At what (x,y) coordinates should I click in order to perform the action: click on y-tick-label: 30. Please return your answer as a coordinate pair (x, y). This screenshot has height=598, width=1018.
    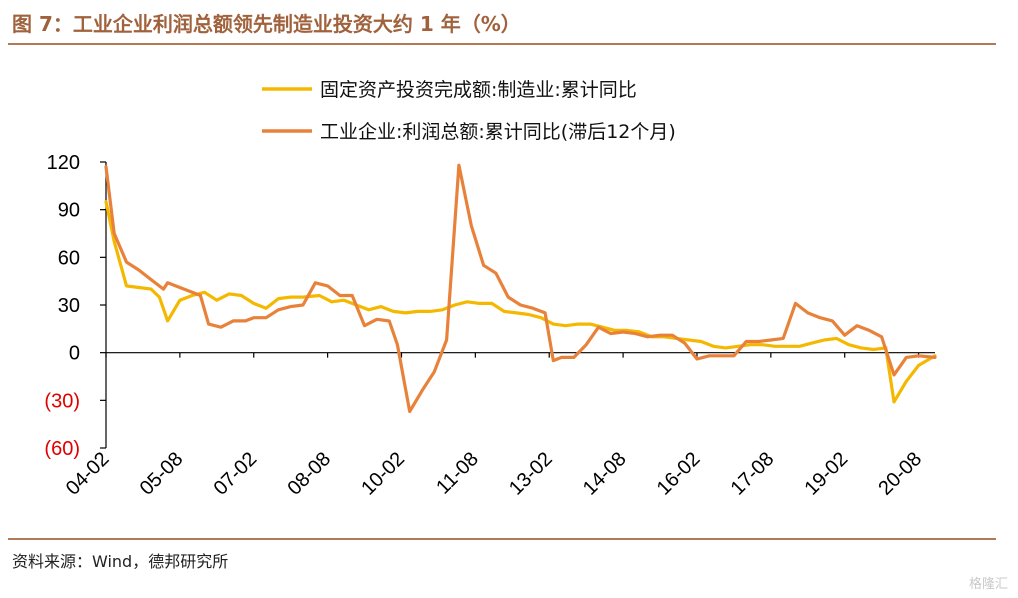
    Looking at the image, I should click on (69, 306).